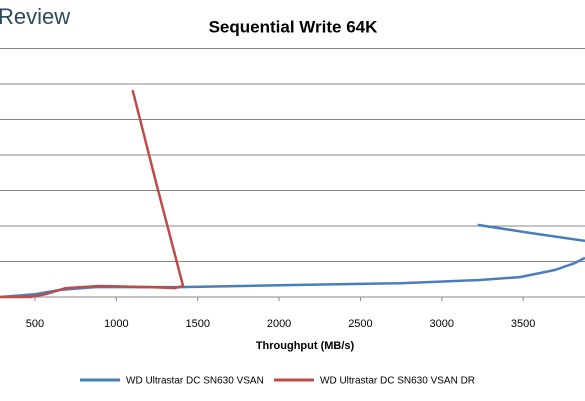 The width and height of the screenshot is (585, 401). Describe the element at coordinates (195, 381) in the screenshot. I see `legend-label: WD Ultrastar DC SN630 VSAN` at that location.